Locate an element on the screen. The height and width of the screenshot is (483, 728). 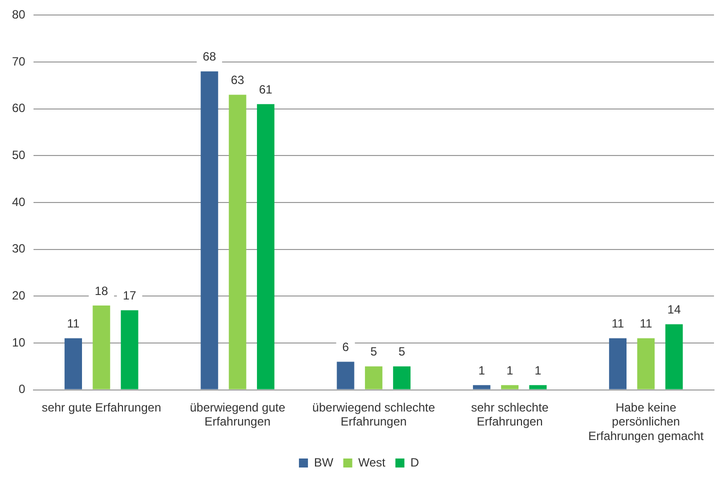
data-label: 18 is located at coordinates (101, 291).